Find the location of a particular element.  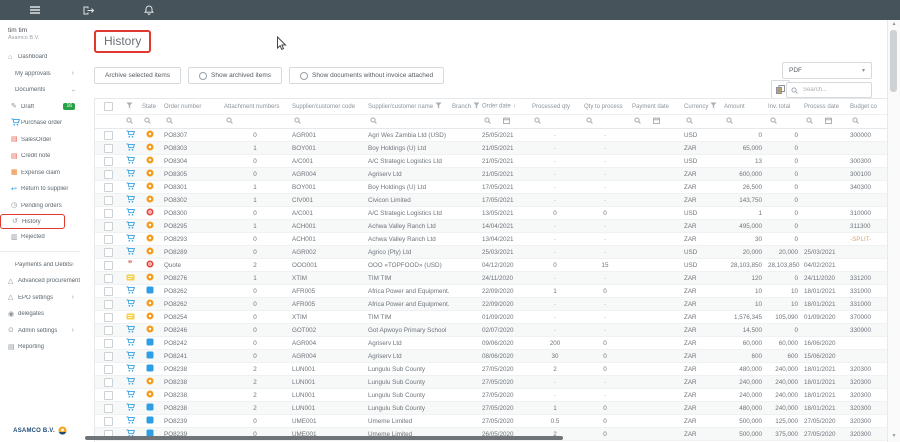

column-header-state: State is located at coordinates (150, 107).